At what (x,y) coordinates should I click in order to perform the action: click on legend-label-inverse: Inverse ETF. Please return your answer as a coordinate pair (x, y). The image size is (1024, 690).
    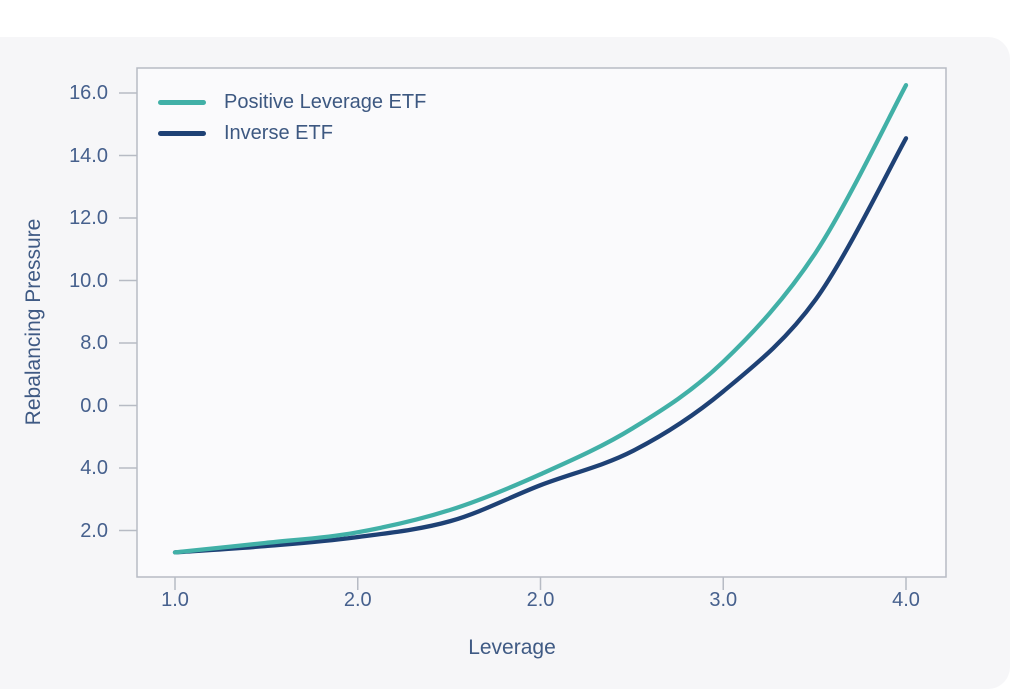
    Looking at the image, I should click on (278, 133).